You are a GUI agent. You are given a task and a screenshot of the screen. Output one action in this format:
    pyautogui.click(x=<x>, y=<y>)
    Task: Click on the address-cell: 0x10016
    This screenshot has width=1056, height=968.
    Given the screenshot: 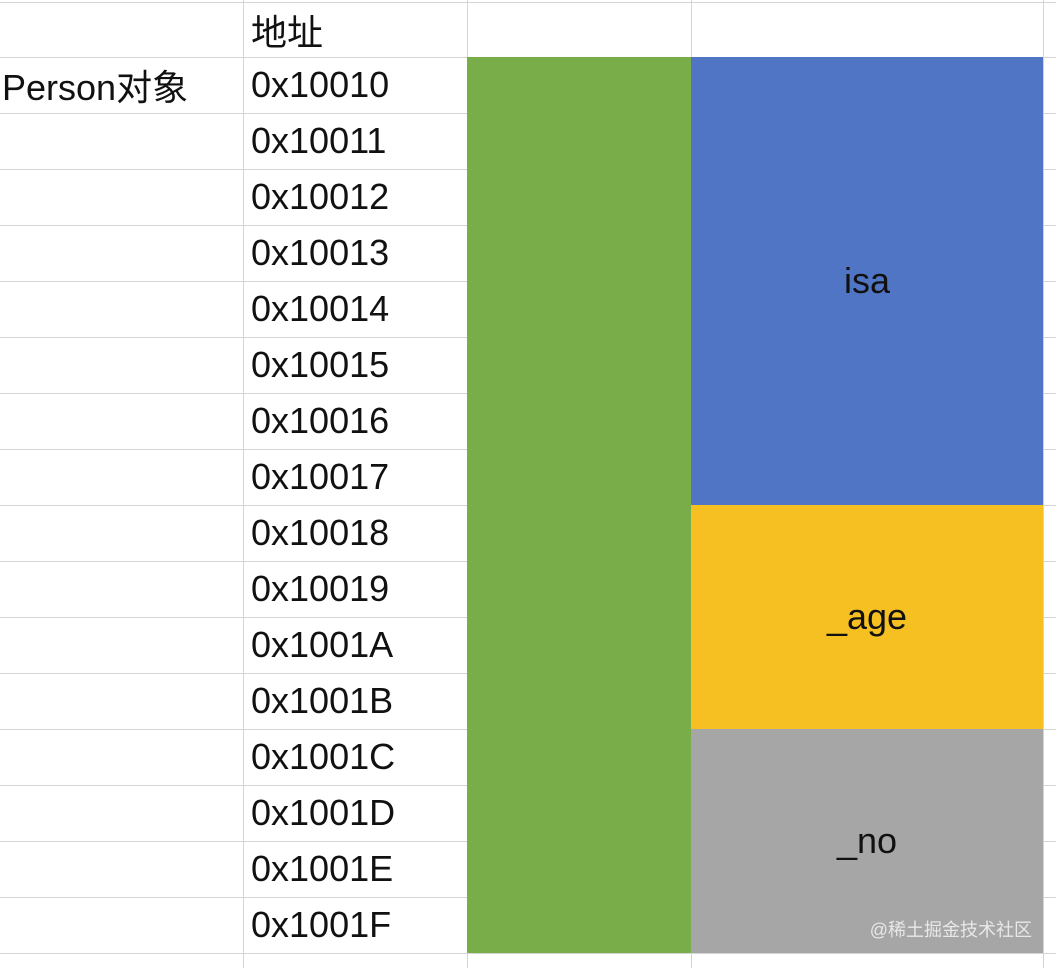 What is the action you would take?
    pyautogui.click(x=320, y=420)
    